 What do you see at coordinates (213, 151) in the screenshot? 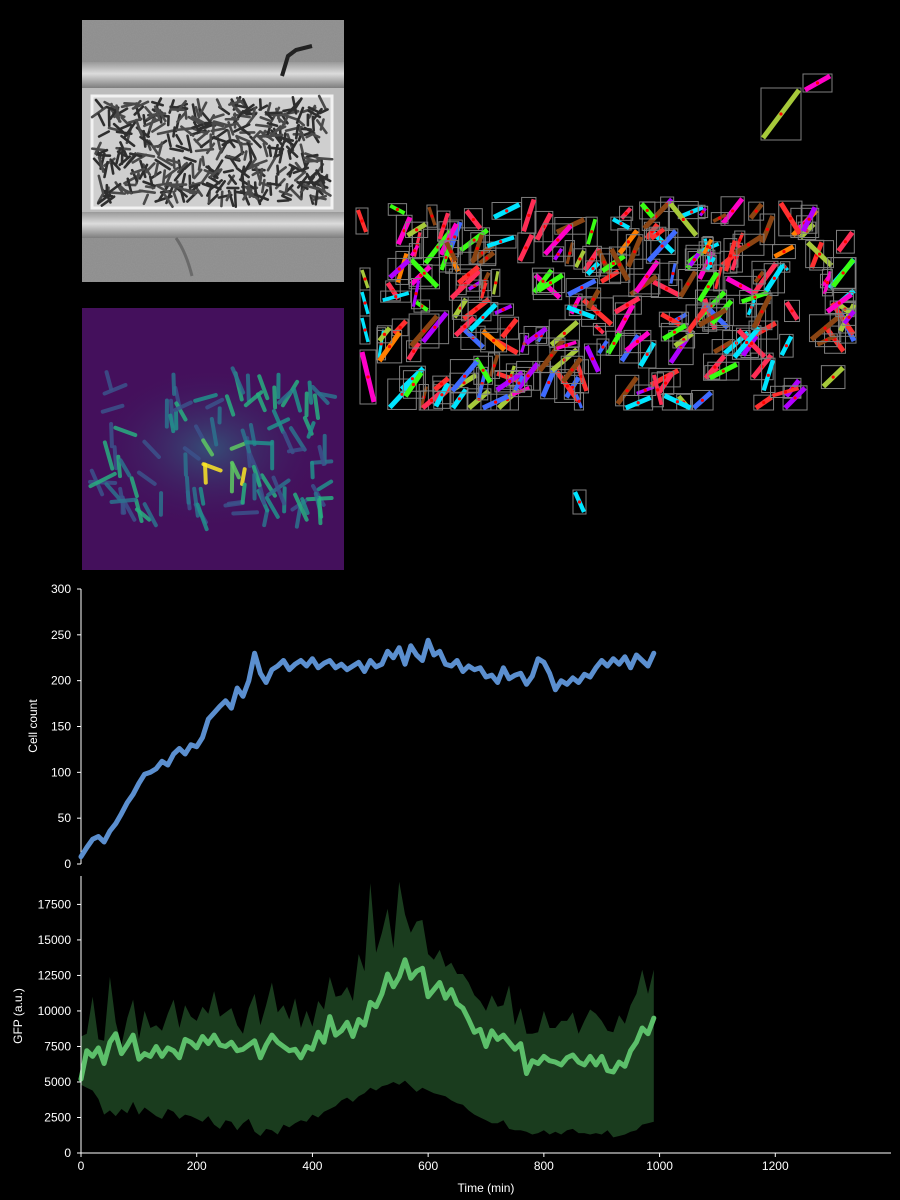
I see `phase-contrast-image` at bounding box center [213, 151].